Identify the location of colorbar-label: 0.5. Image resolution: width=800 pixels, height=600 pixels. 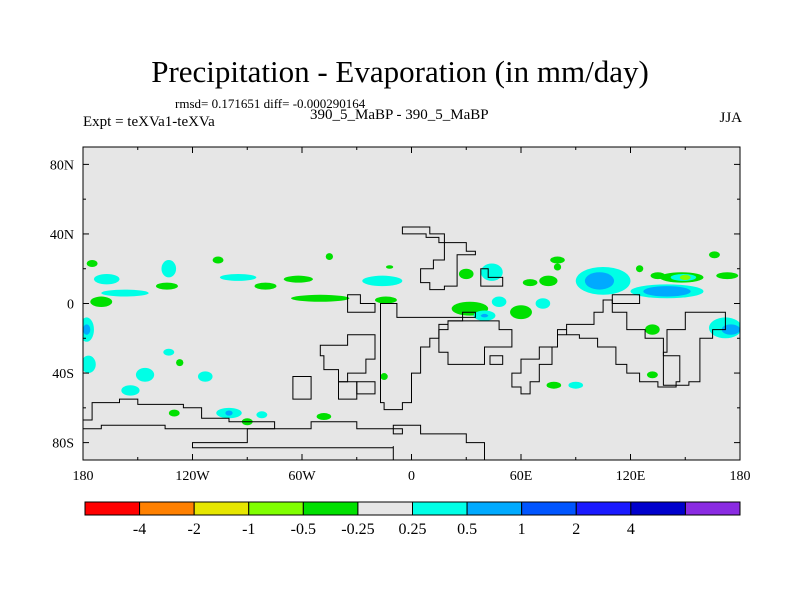
(467, 529).